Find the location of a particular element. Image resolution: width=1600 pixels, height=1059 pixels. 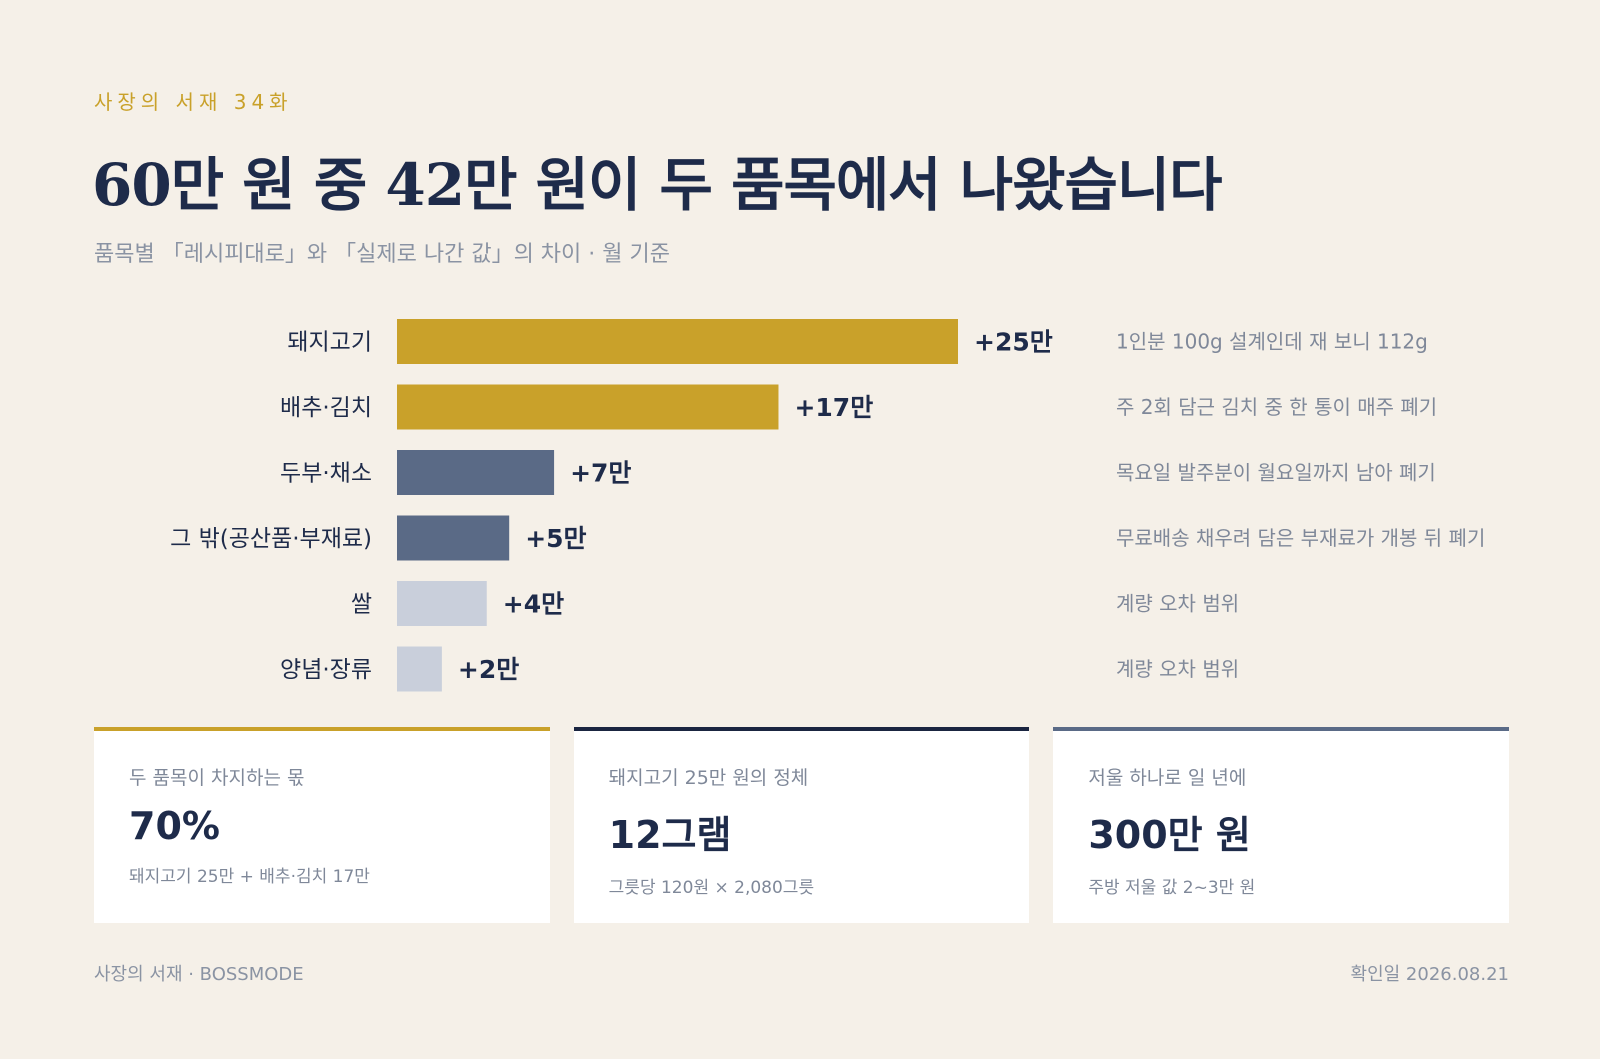

bar-value-label: +7만 is located at coordinates (600, 473).